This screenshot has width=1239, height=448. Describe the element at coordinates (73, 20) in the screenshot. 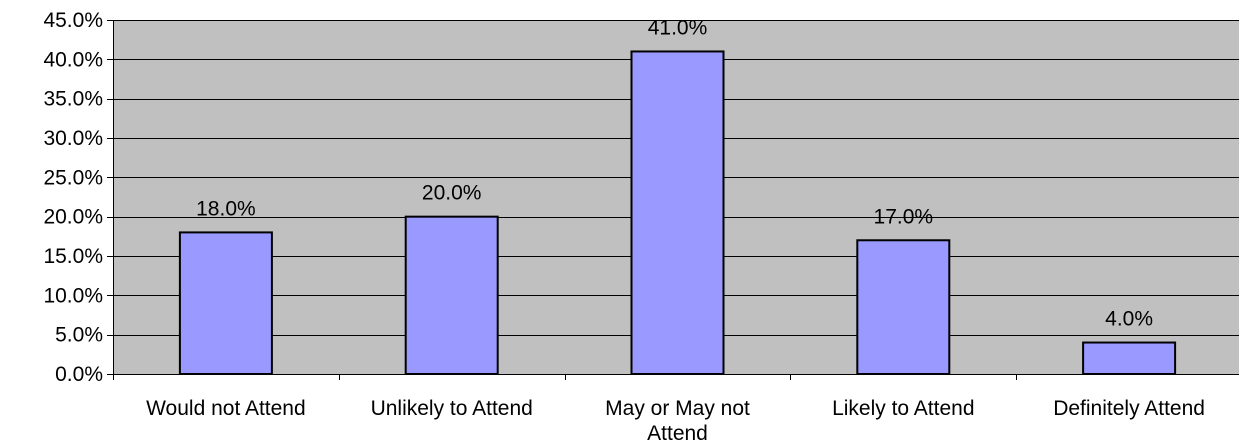

I see `y-tick-label: 45.0%` at that location.